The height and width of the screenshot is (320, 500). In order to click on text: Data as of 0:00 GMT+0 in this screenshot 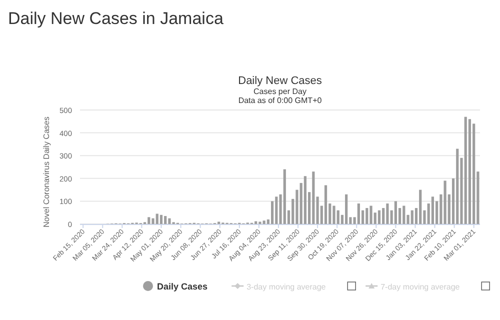, I will do `click(280, 100)`.